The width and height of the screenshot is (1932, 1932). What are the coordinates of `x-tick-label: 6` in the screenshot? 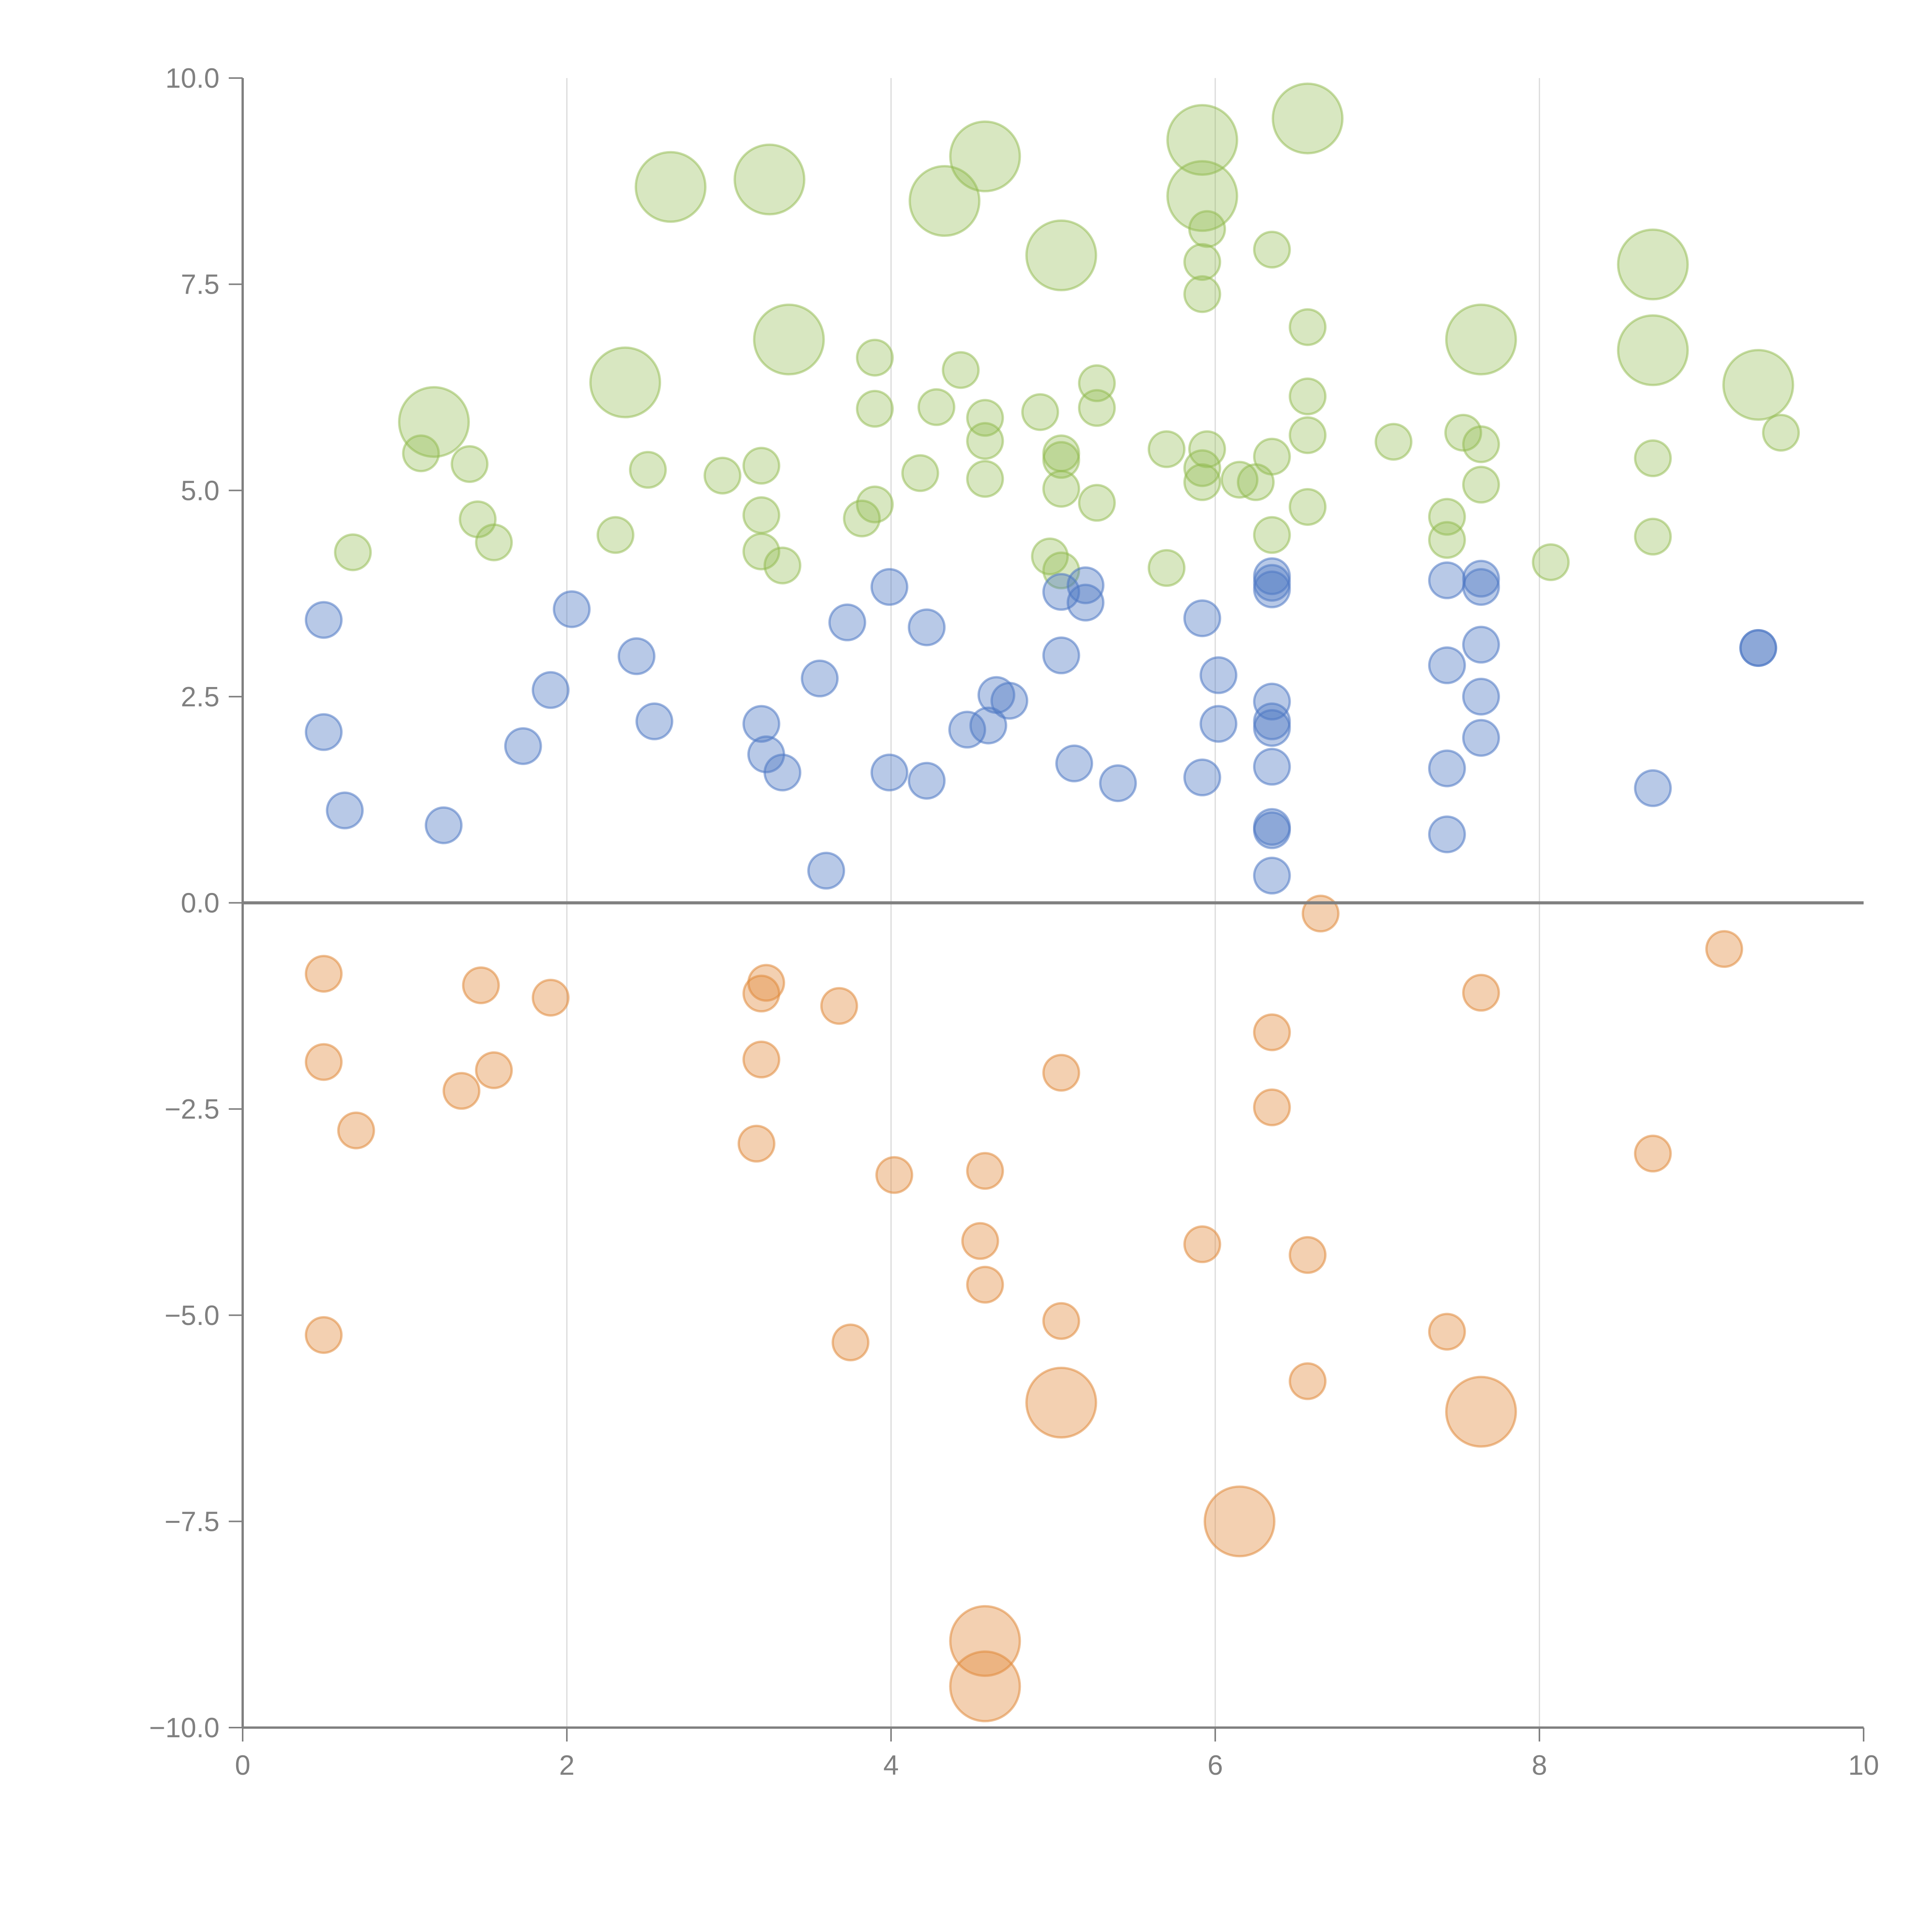 It's located at (1215, 1766).